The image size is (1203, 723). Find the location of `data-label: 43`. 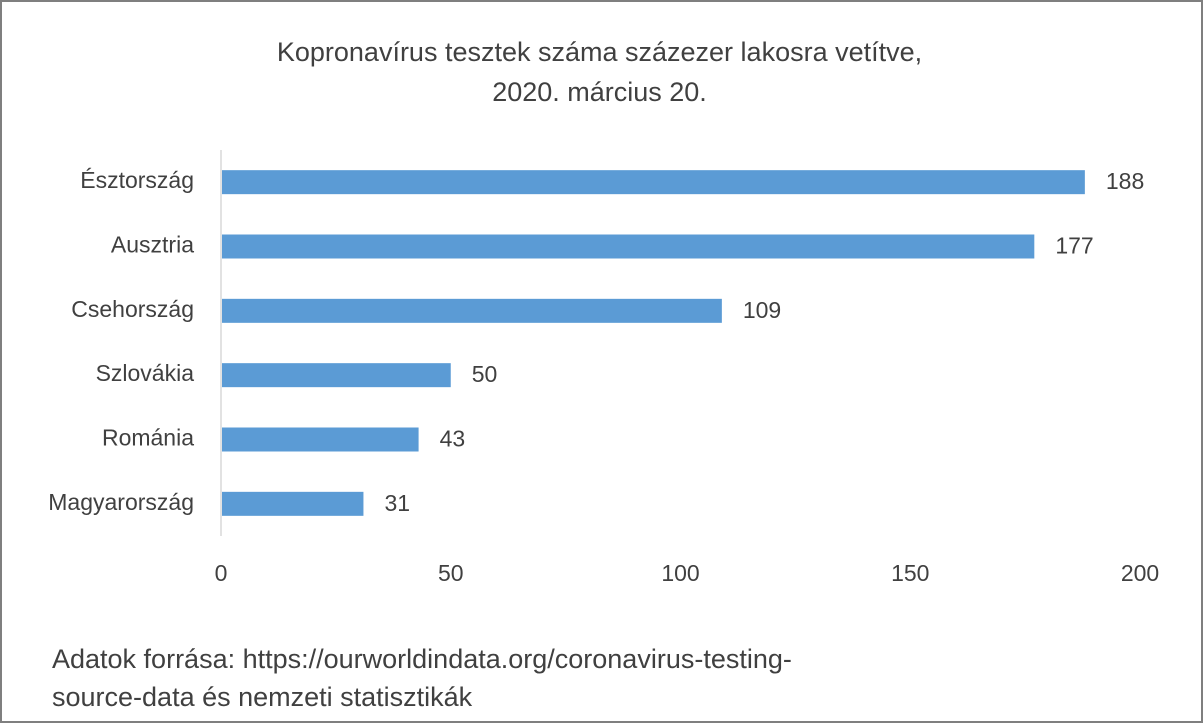

data-label: 43 is located at coordinates (453, 439).